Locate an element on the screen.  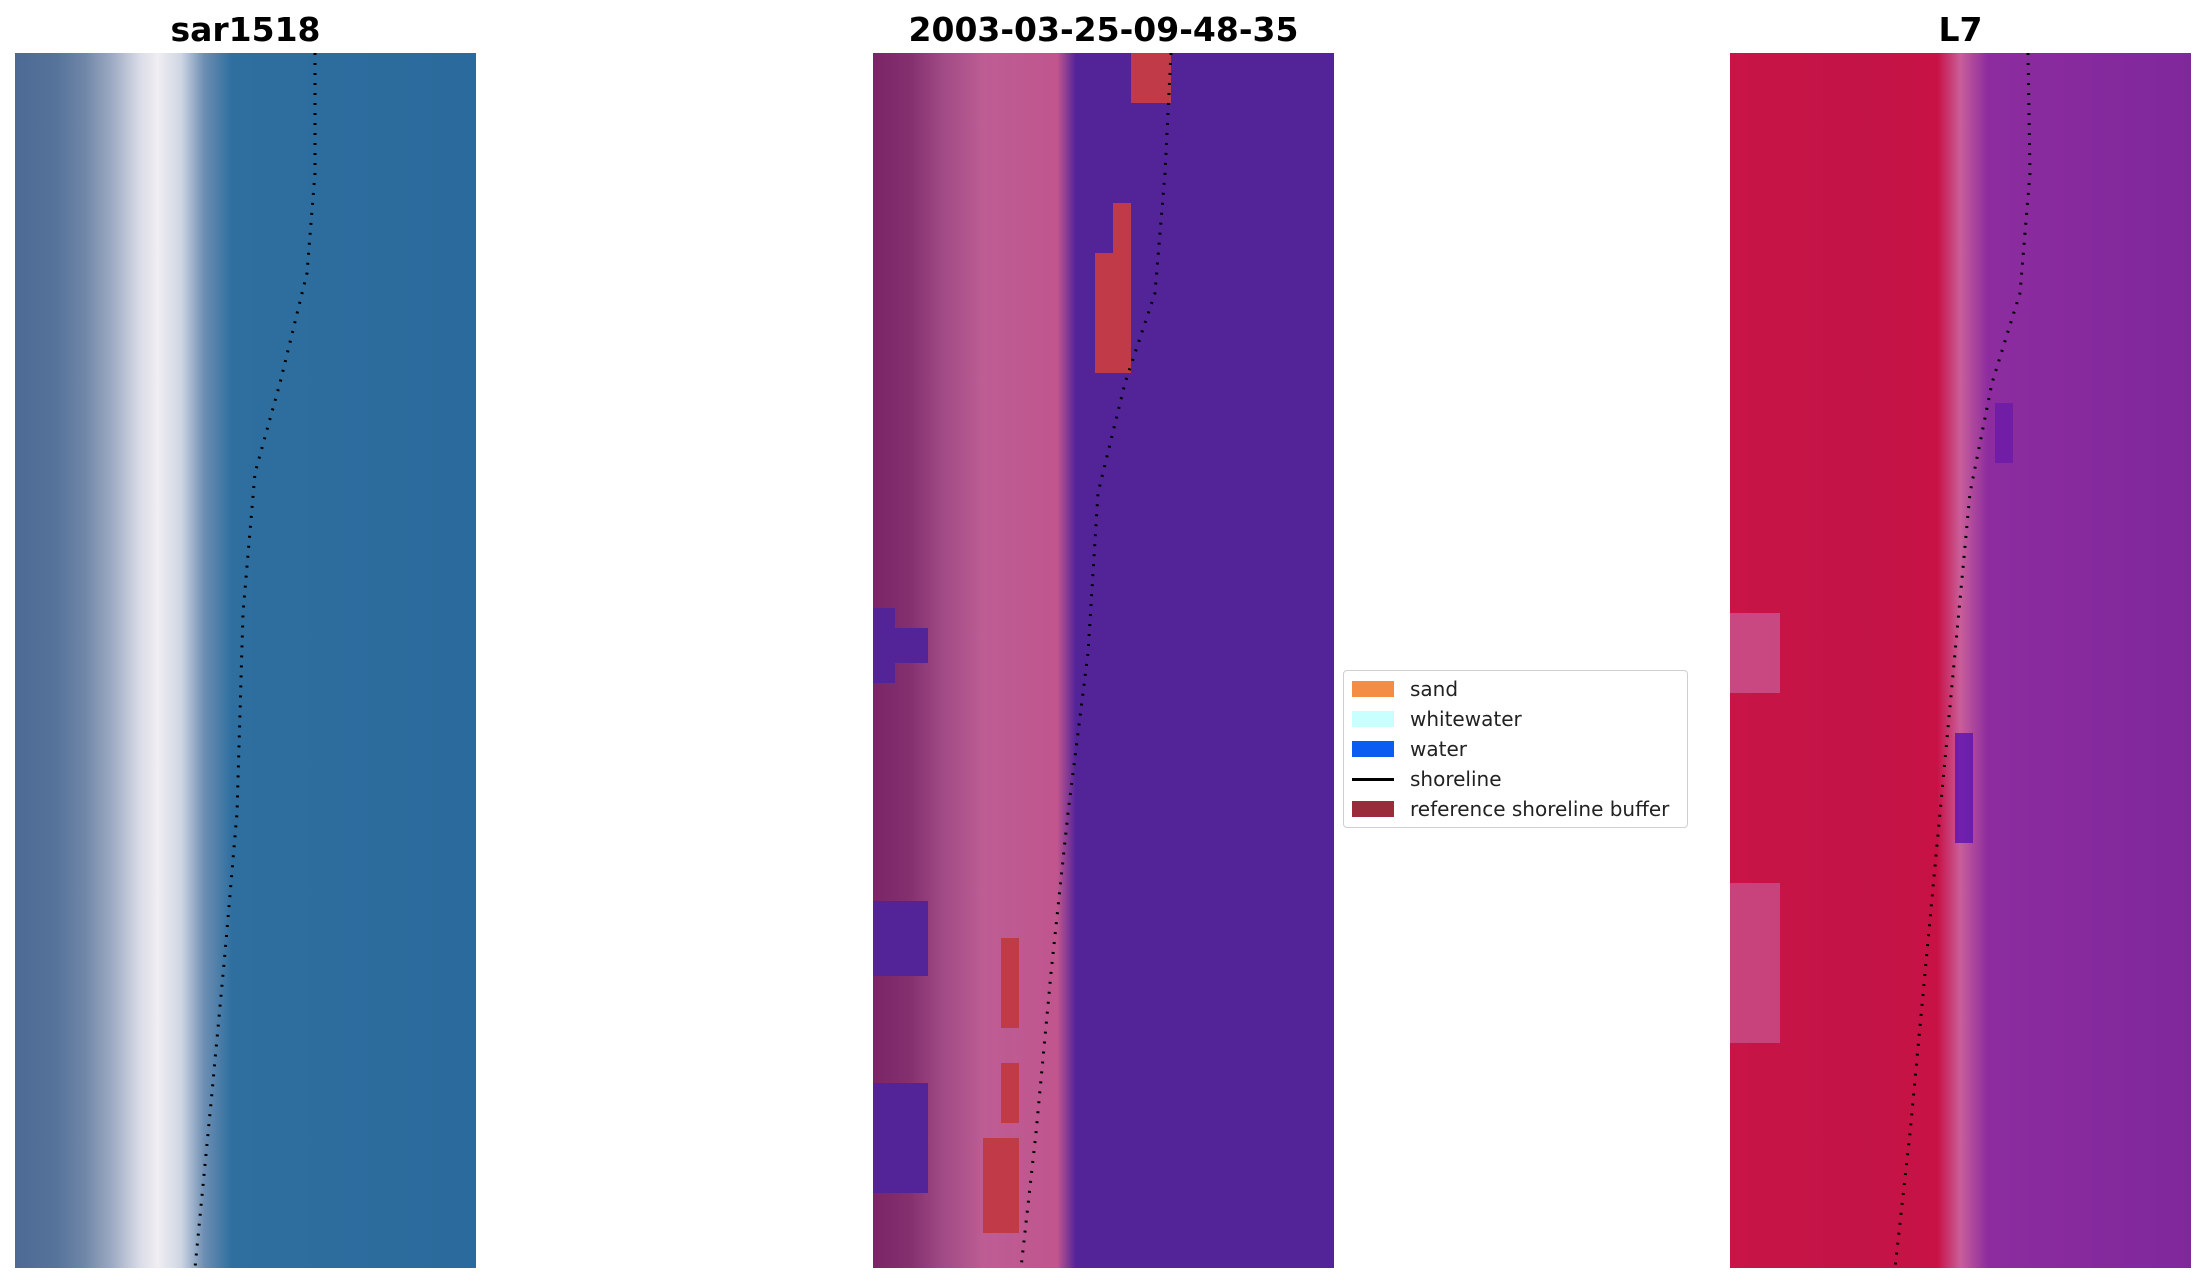
legend-label: sand is located at coordinates (1434, 689).